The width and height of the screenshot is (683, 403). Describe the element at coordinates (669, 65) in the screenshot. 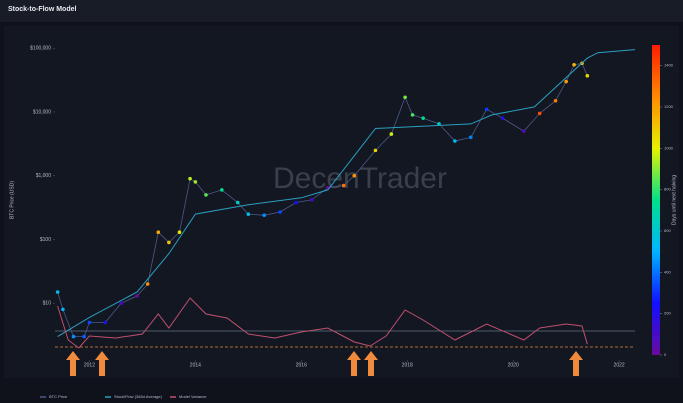

I see `colorbar-tick-label: 1400` at that location.